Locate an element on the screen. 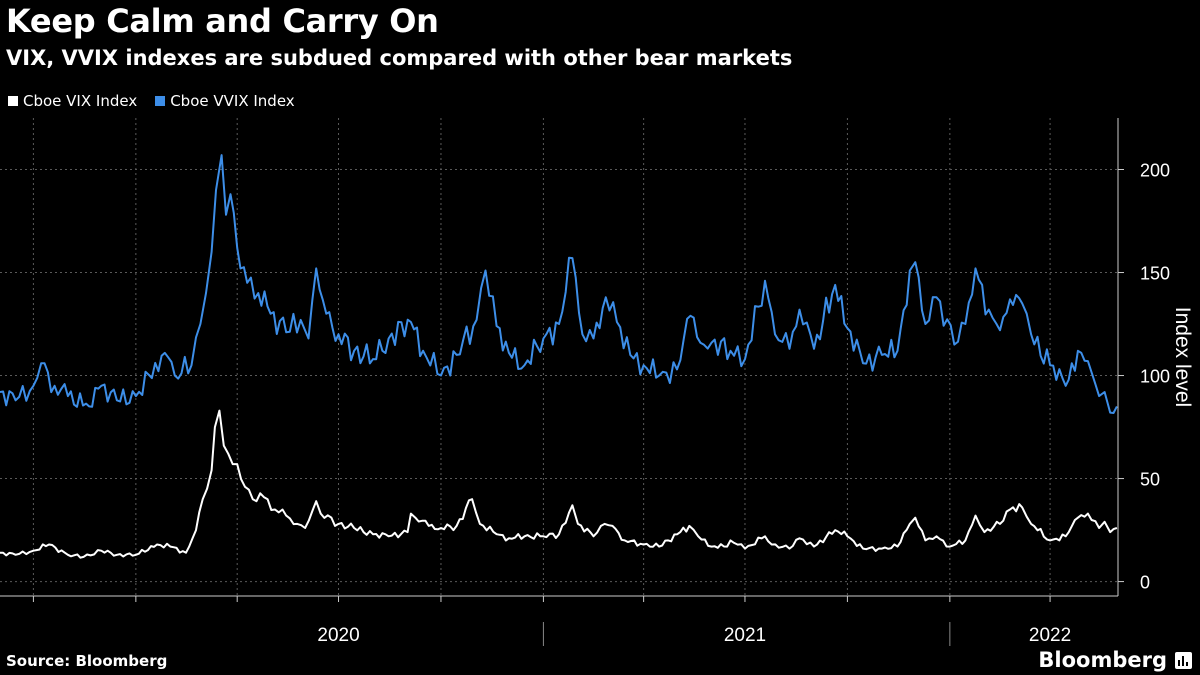 The width and height of the screenshot is (1200, 675). y-tick-label: 50 is located at coordinates (1150, 480).